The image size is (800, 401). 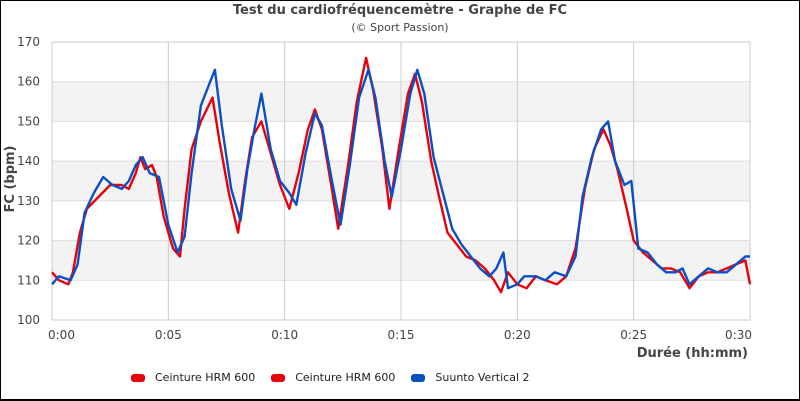 I want to click on y-axis-label: FC (bpm), so click(x=10, y=179).